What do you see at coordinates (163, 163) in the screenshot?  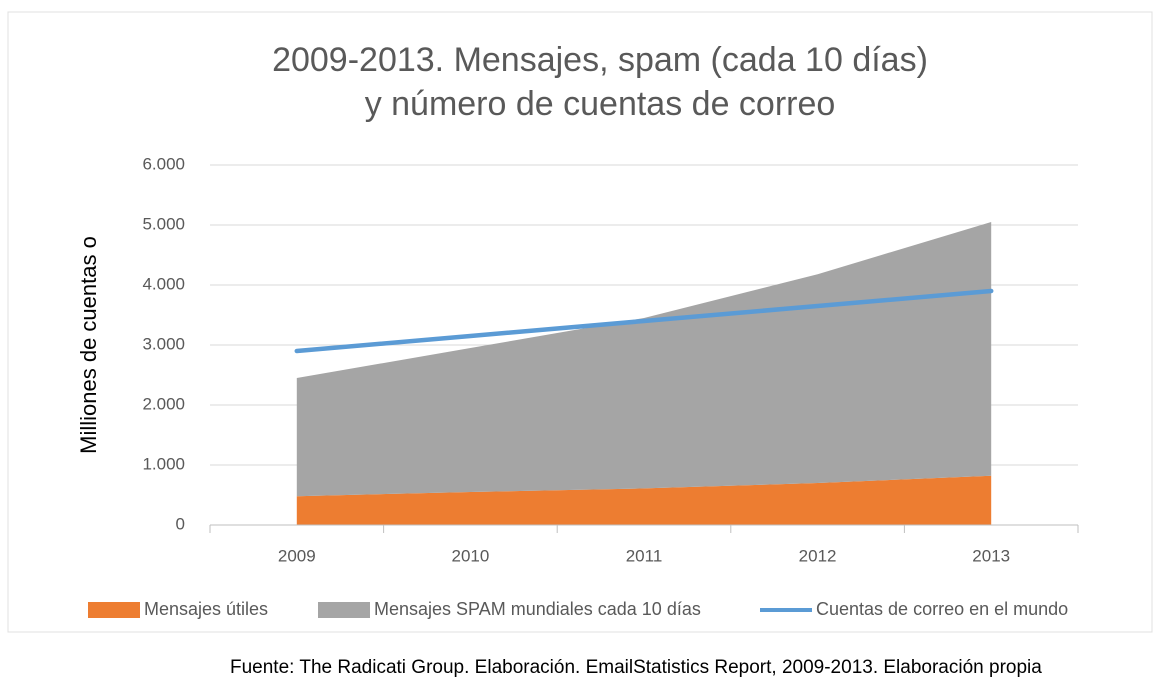 I see `y-tick-label: 6.000` at bounding box center [163, 163].